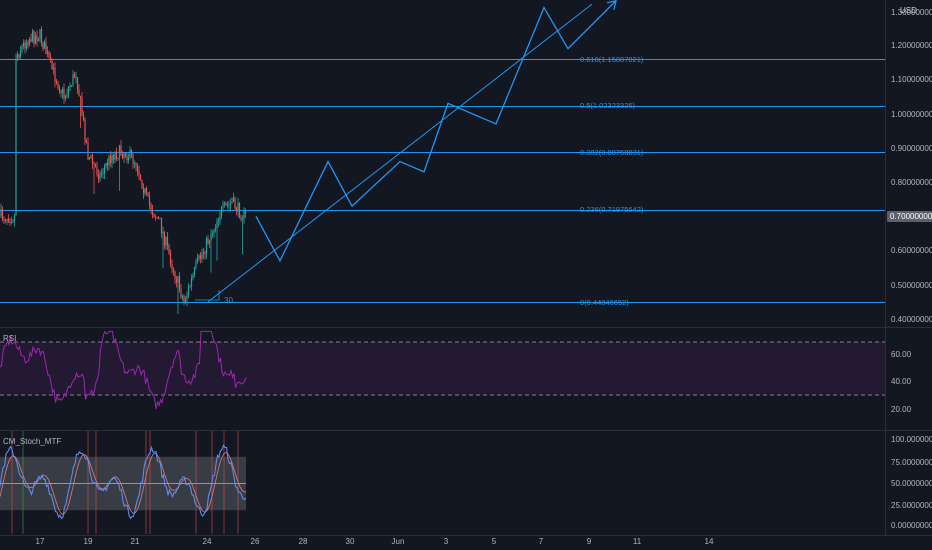  What do you see at coordinates (135, 541) in the screenshot?
I see `date-tick: 21` at bounding box center [135, 541].